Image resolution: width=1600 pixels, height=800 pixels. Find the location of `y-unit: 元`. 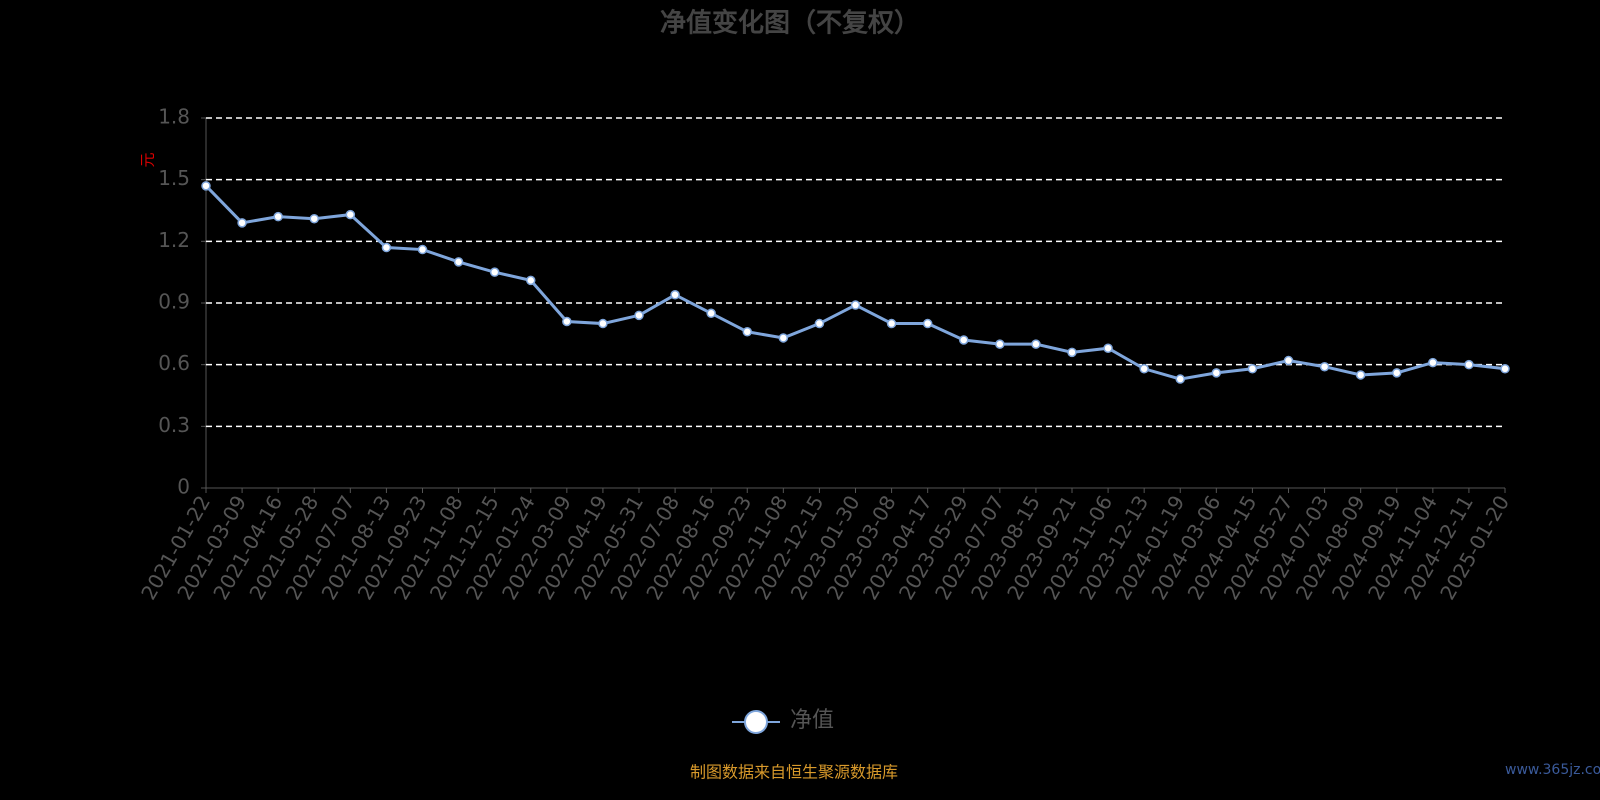

y-unit: 元 is located at coordinates (148, 159).